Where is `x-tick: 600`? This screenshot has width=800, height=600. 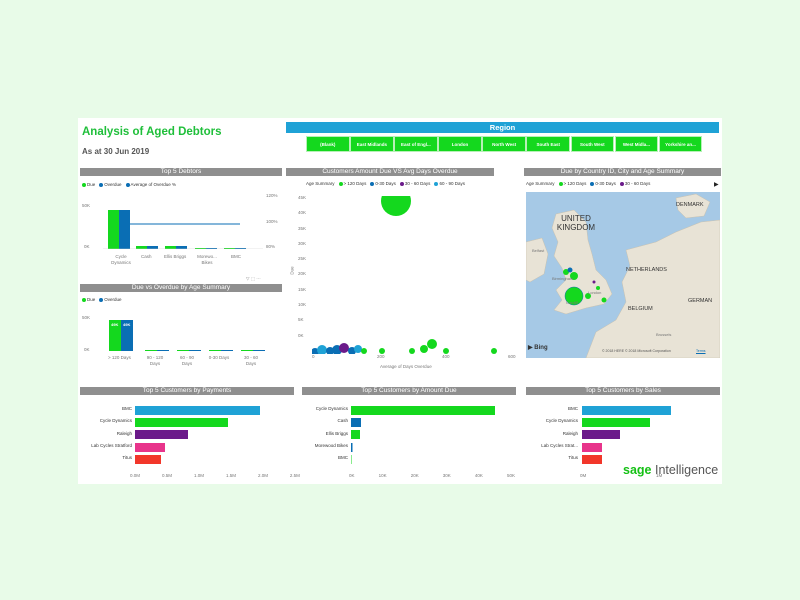 x-tick: 600 is located at coordinates (512, 356).